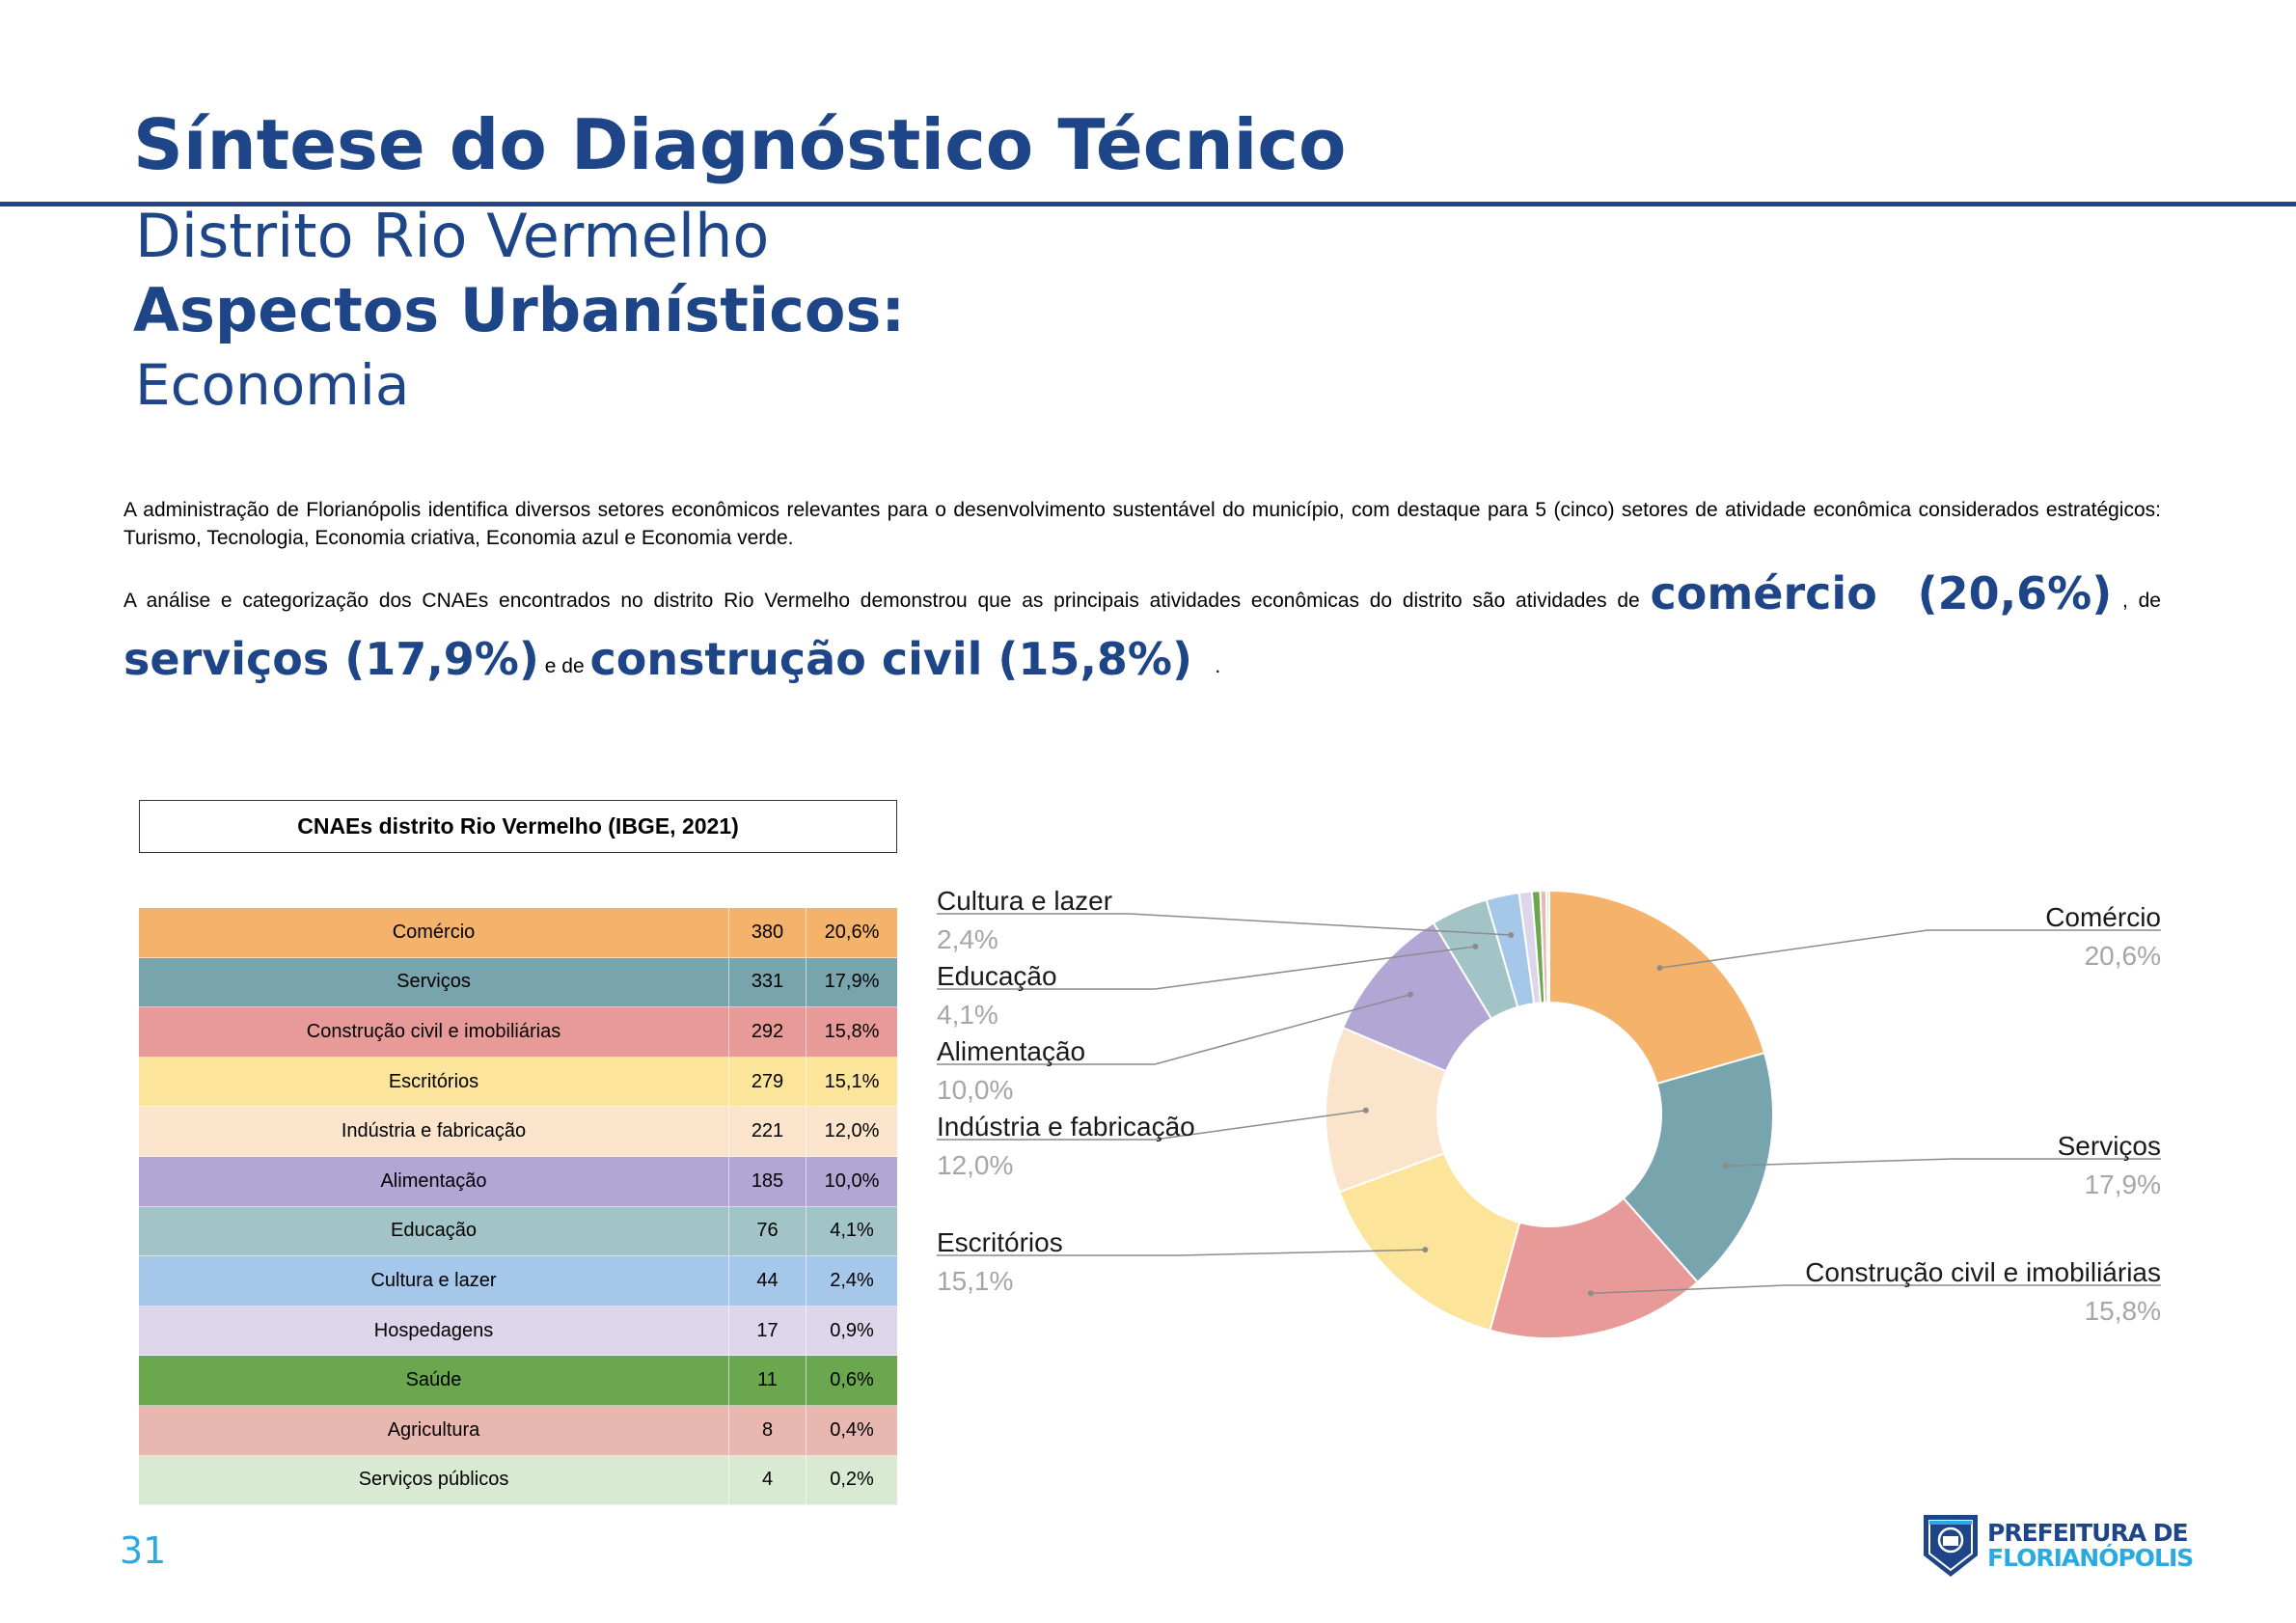  I want to click on slice-label-percent: 10,0%, so click(975, 1090).